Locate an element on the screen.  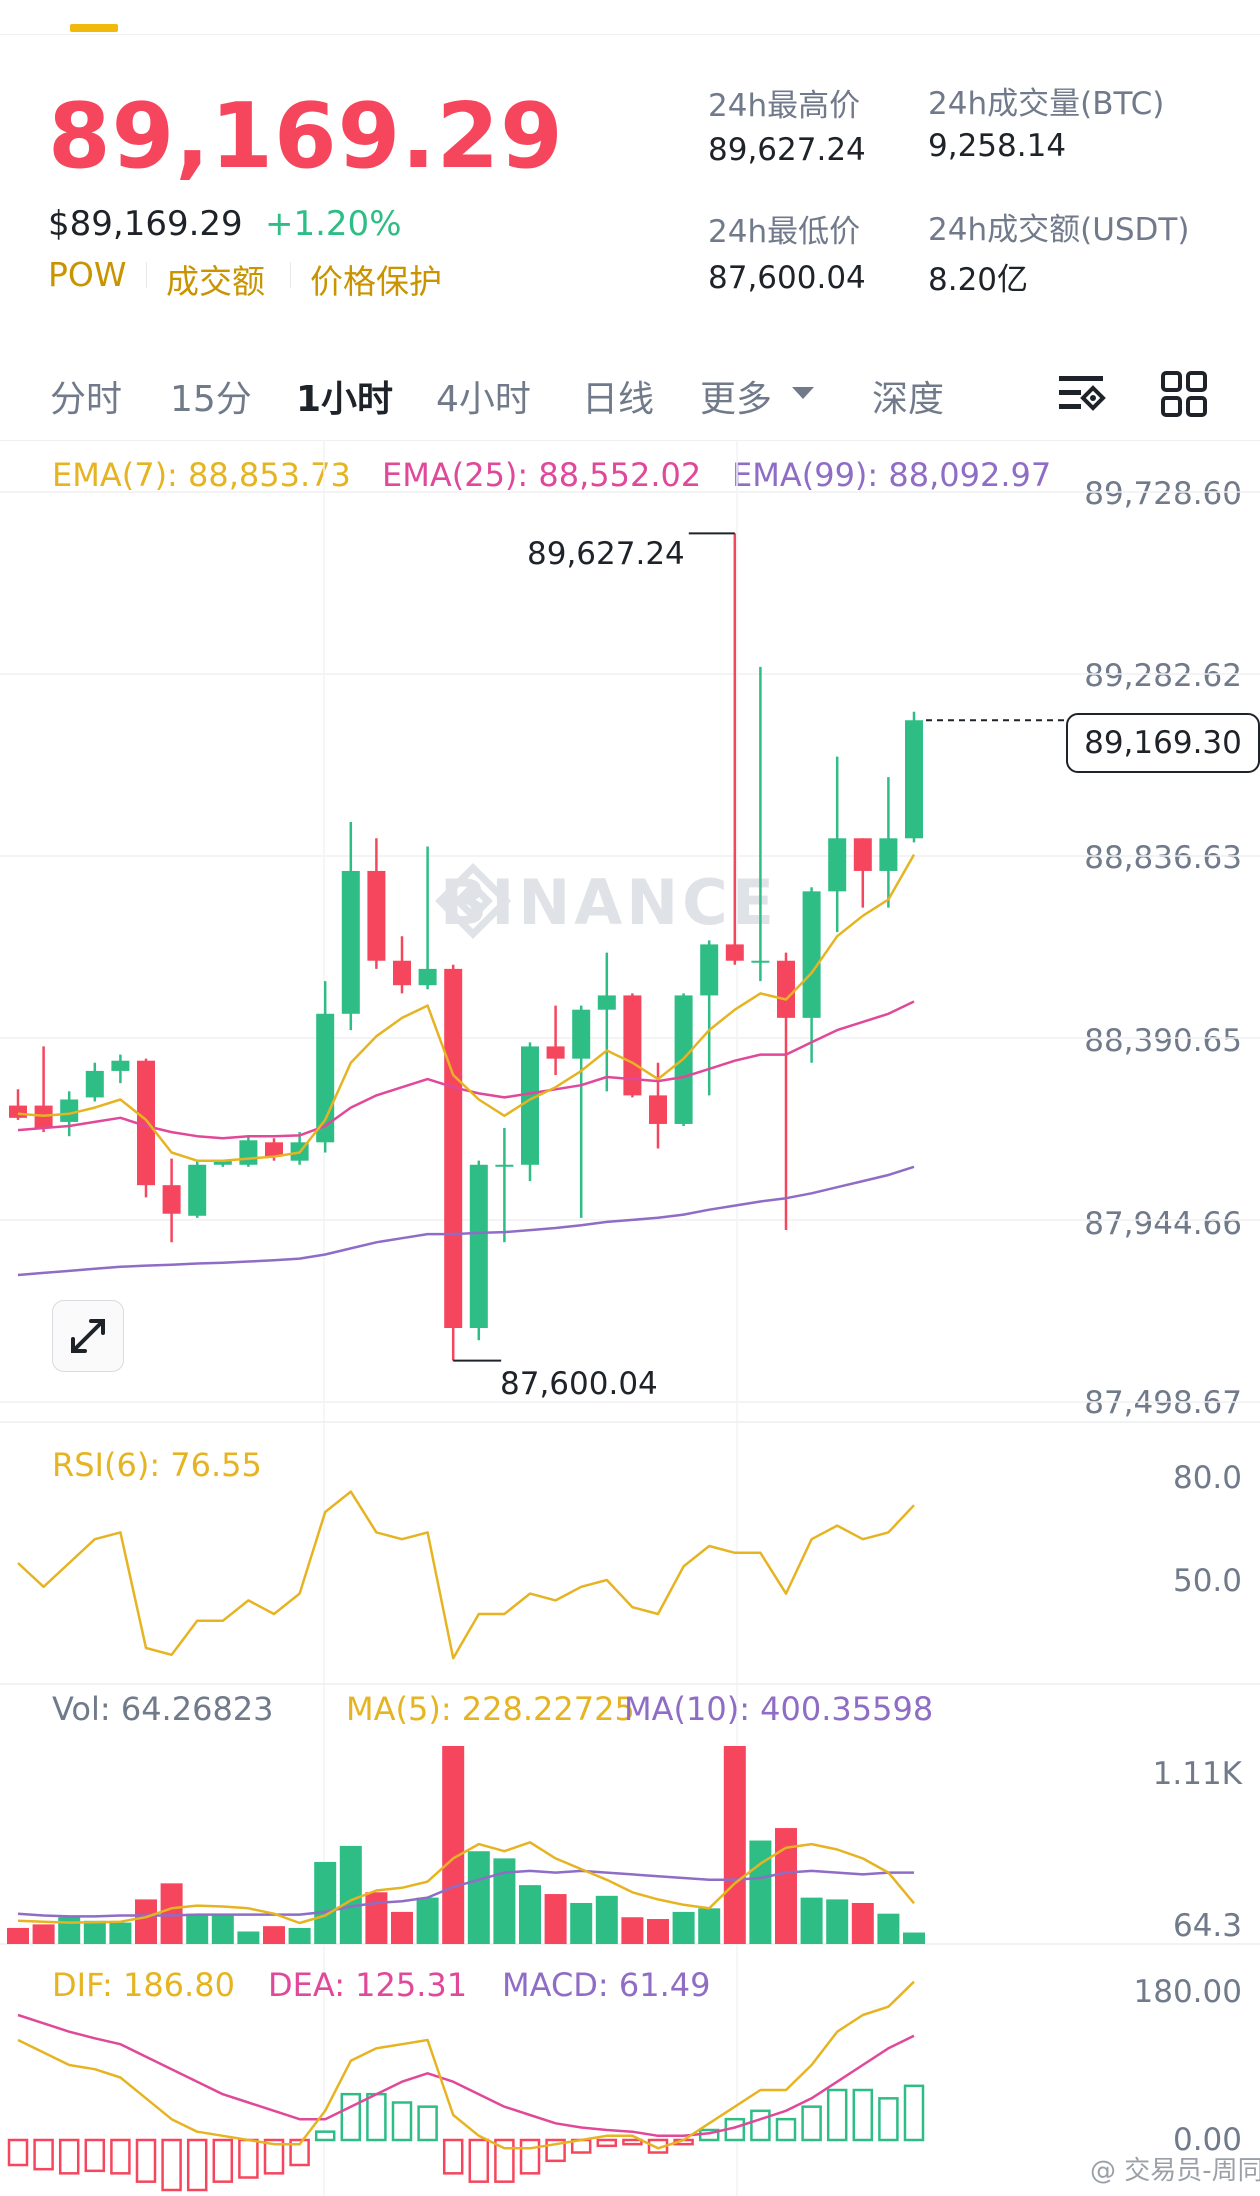
rsi-line is located at coordinates (466, 1575).